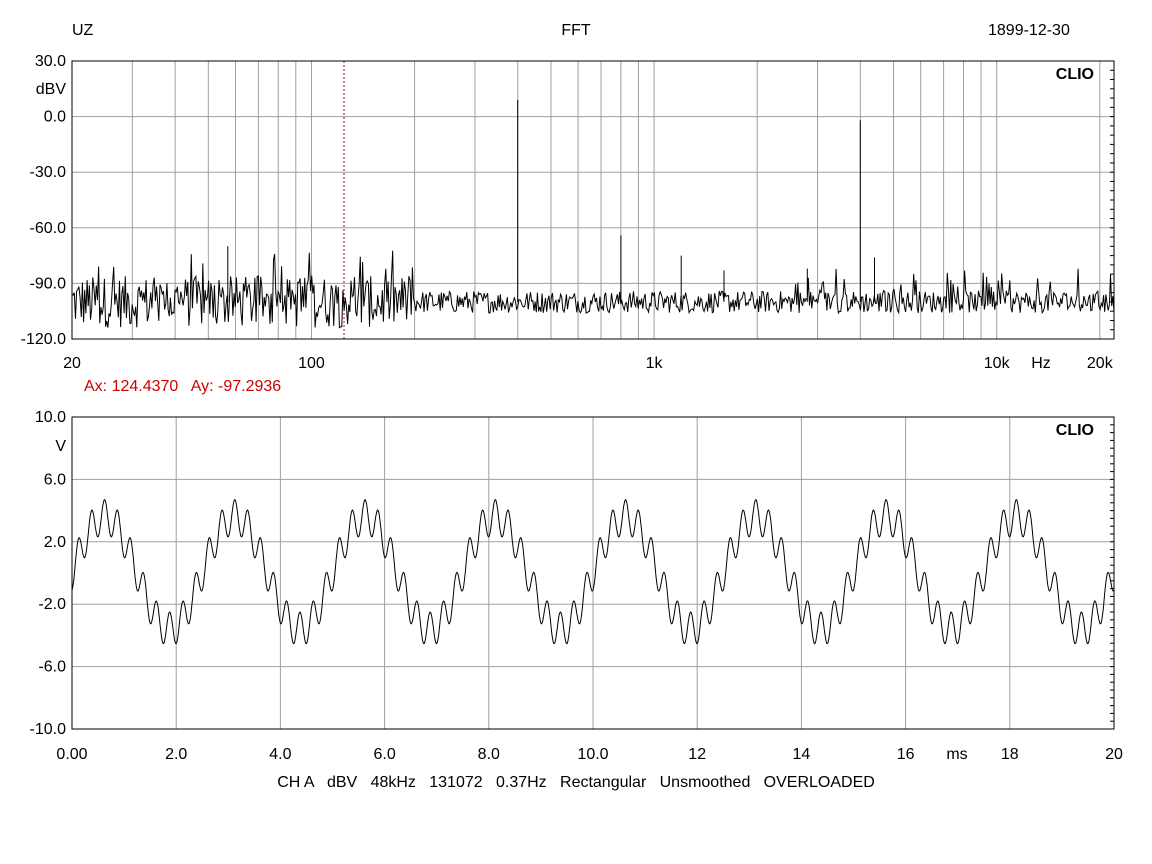 Image resolution: width=1152 pixels, height=864 pixels. Describe the element at coordinates (1010, 754) in the screenshot. I see `time-x-tick-label: 18` at that location.